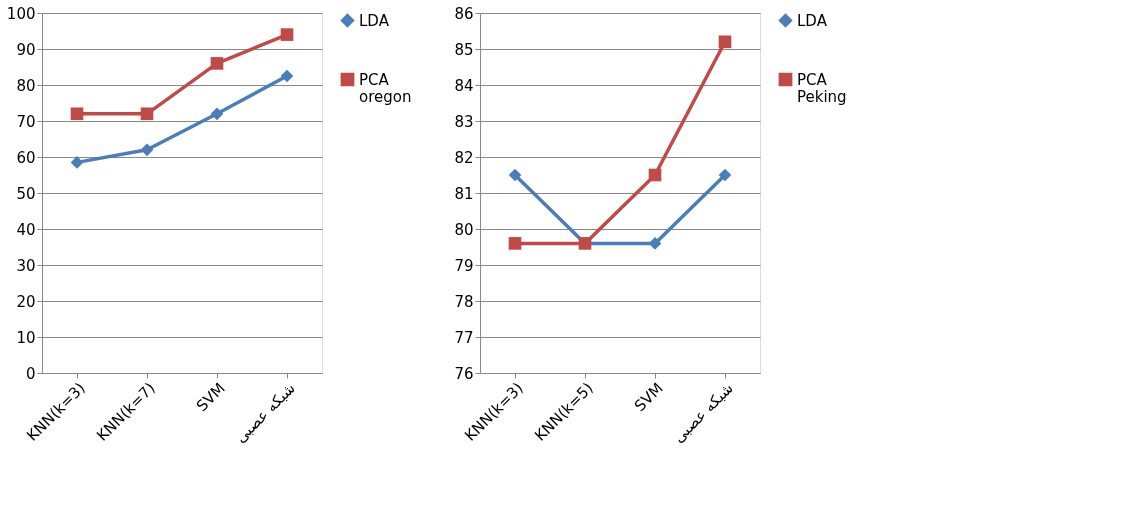 The height and width of the screenshot is (519, 1135). What do you see at coordinates (464, 193) in the screenshot?
I see `y-tick-label: 81` at bounding box center [464, 193].